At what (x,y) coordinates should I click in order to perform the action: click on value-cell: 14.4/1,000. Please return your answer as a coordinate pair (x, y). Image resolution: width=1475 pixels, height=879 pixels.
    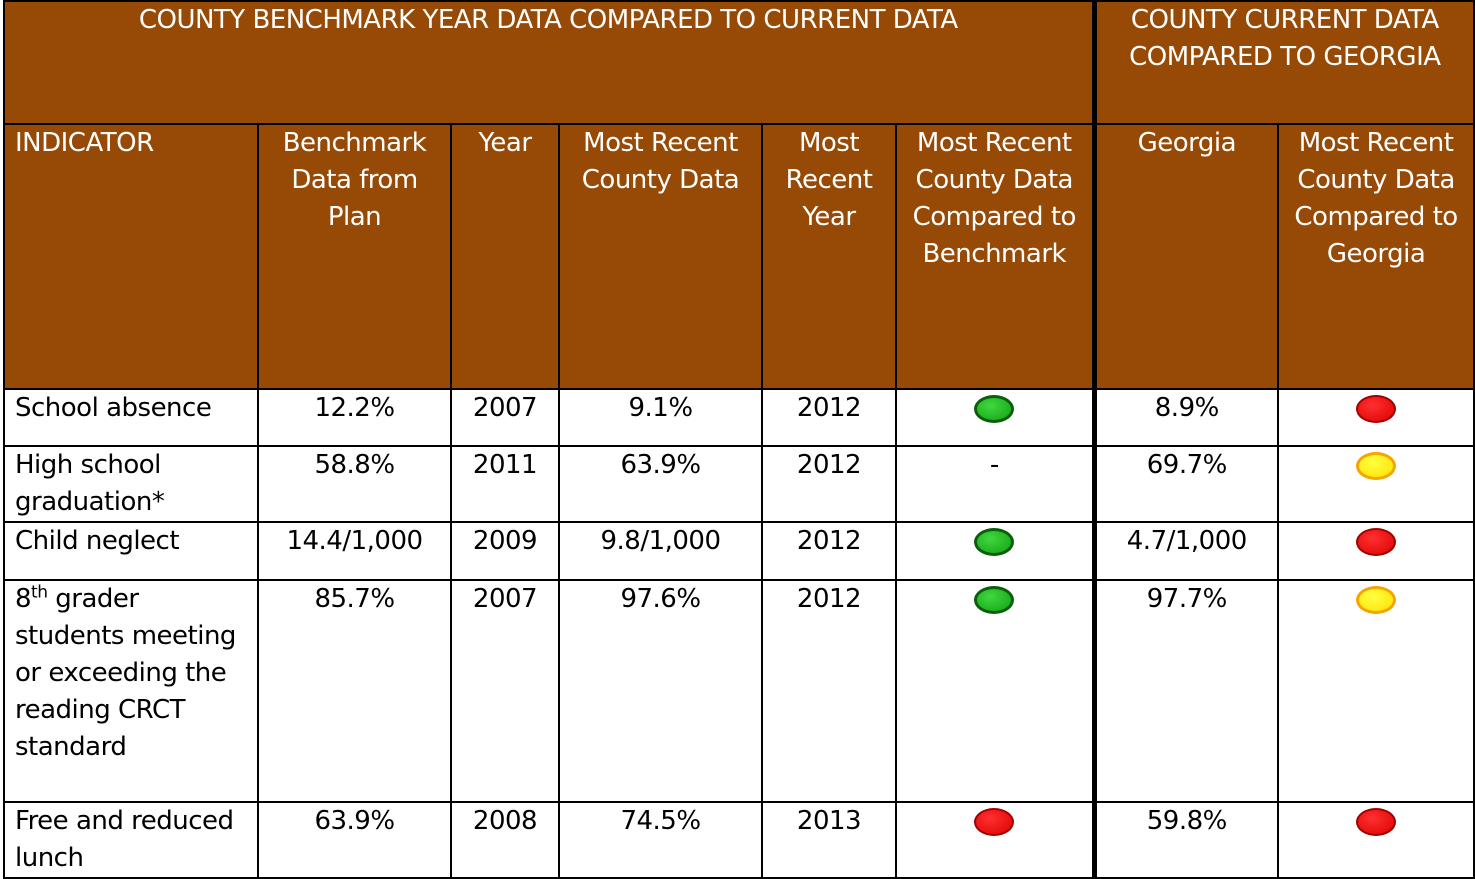
    Looking at the image, I should click on (354, 551).